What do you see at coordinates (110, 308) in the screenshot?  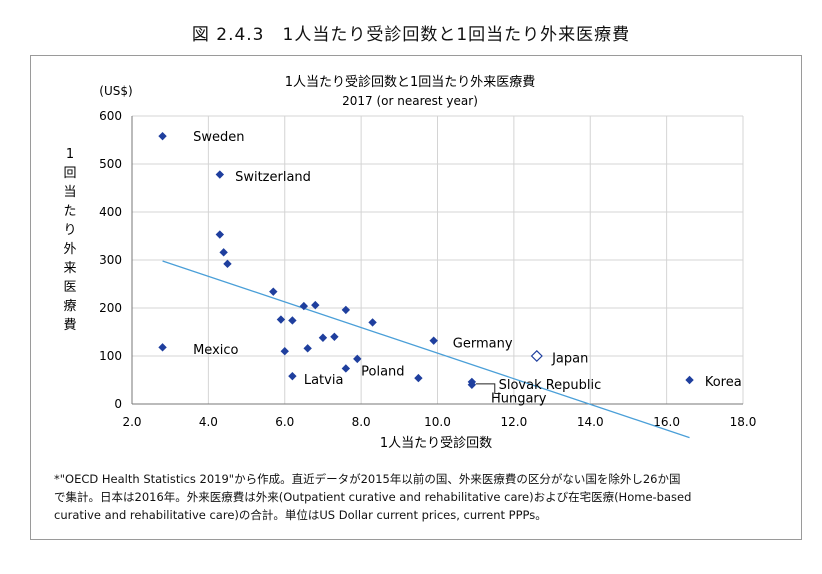 I see `y-tick-label: 200` at bounding box center [110, 308].